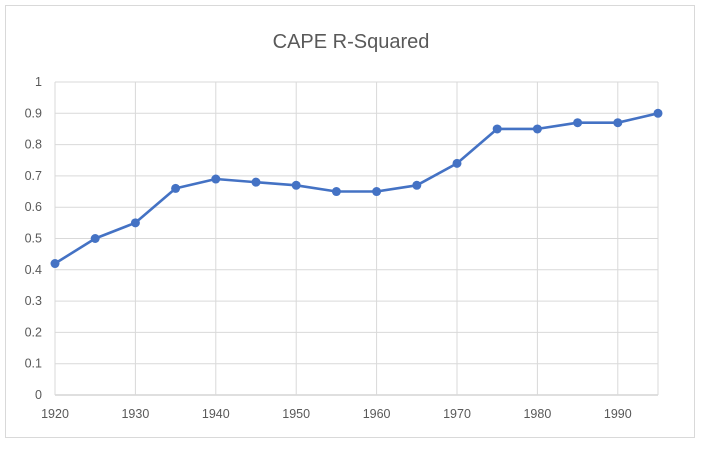  I want to click on y-axis-ticks: 0 0.1 0.2 0.3 0.4 0.5 0.6 0.7 0.8 0.9 1, so click(33, 238).